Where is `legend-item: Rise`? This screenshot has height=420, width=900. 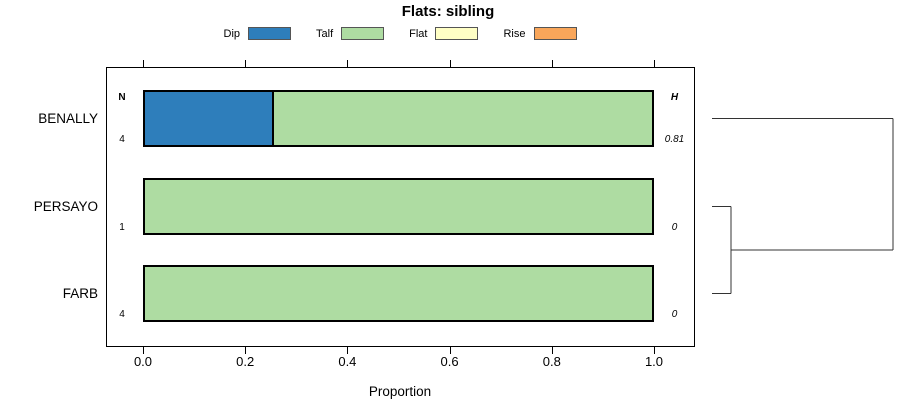 legend-item: Rise is located at coordinates (540, 34).